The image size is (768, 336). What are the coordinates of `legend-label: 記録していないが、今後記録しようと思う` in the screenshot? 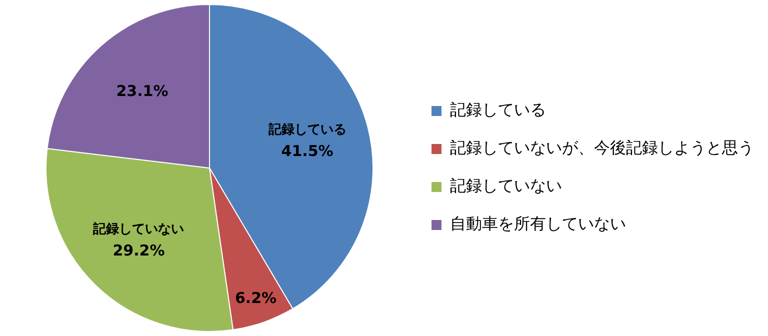 It's located at (602, 148).